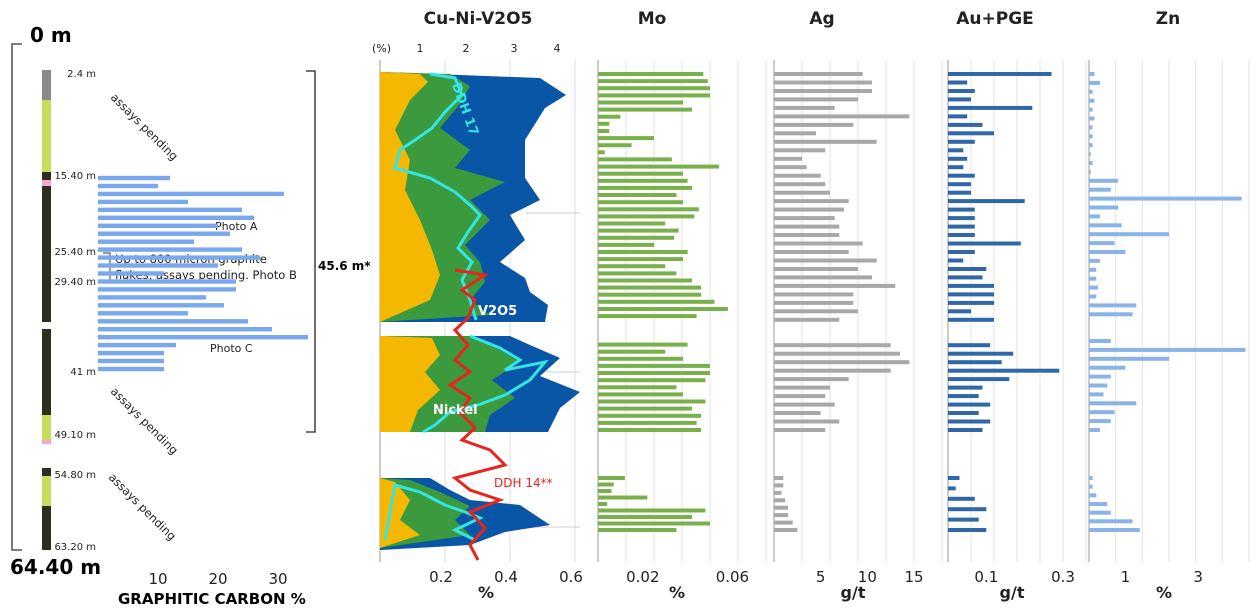 The height and width of the screenshot is (612, 1257). What do you see at coordinates (466, 48) in the screenshot?
I see `top-axis-tick: 2` at bounding box center [466, 48].